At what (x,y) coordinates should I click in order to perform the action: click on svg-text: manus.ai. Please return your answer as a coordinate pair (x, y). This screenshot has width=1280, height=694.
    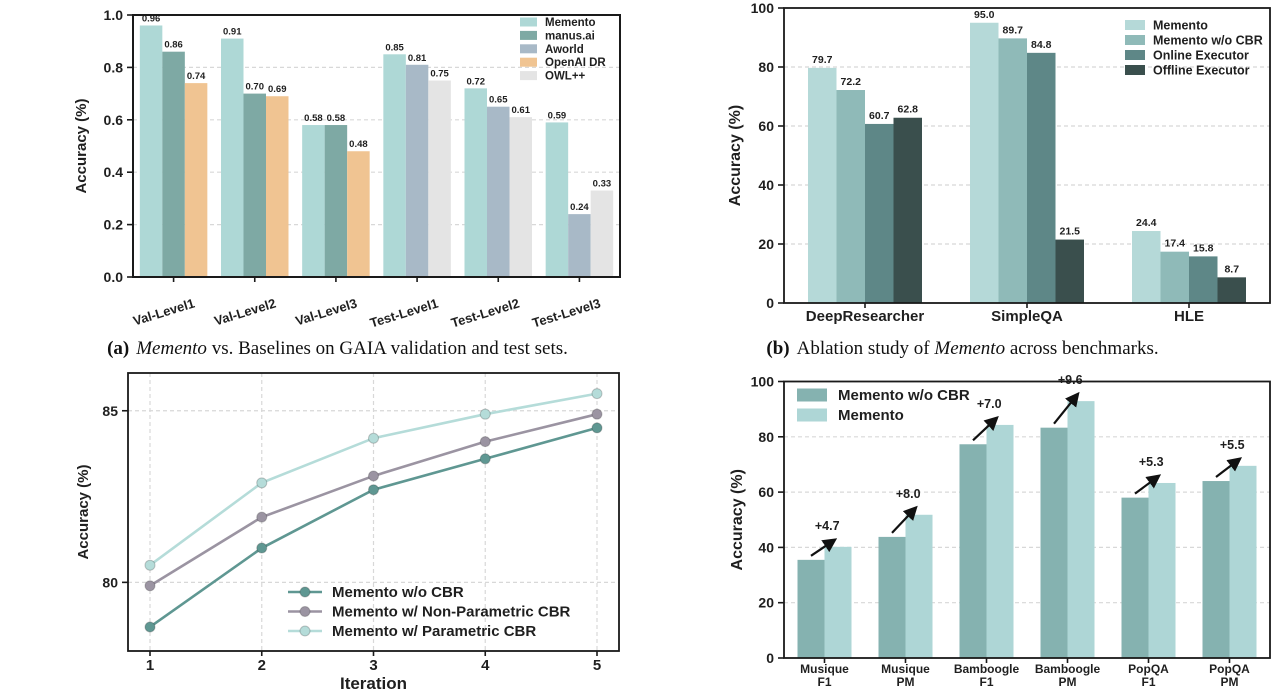
    Looking at the image, I should click on (570, 36).